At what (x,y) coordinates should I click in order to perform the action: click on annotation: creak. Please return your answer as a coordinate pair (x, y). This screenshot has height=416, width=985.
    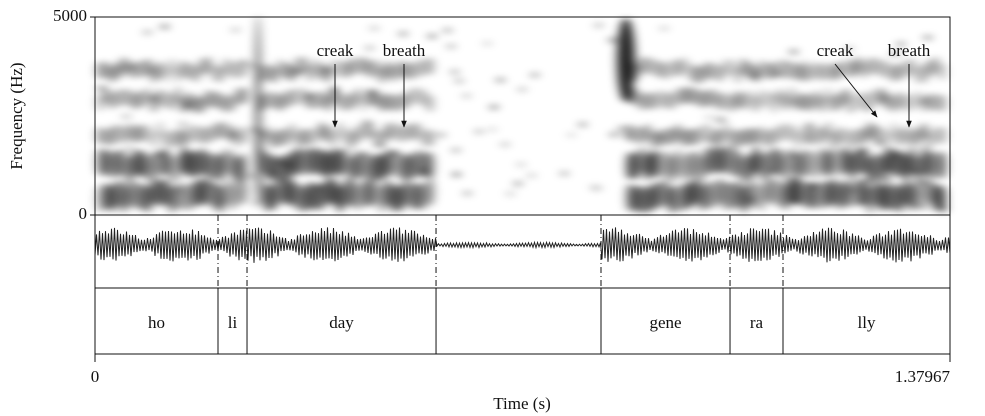
    Looking at the image, I should click on (335, 50).